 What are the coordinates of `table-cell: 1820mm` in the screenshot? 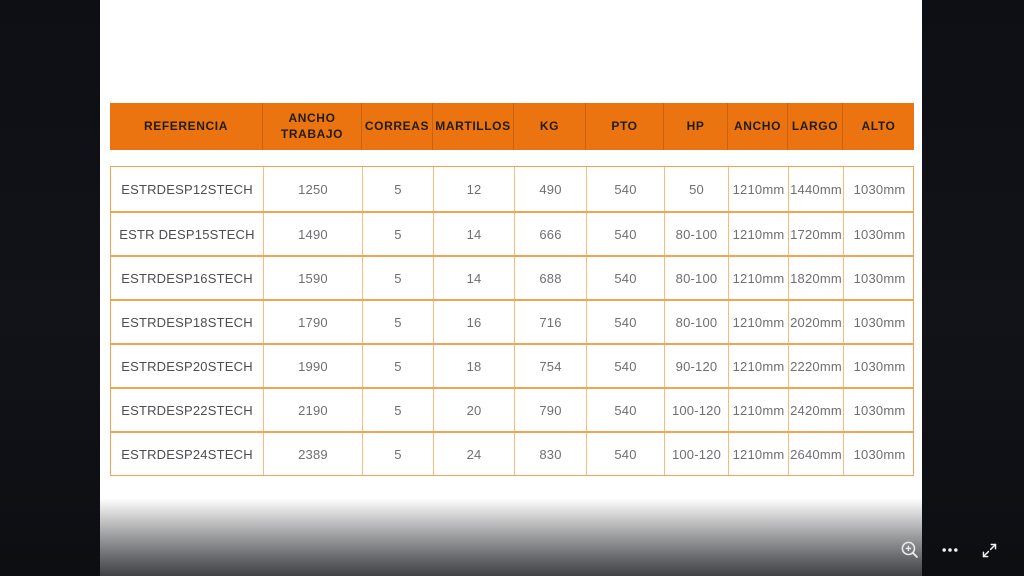 It's located at (815, 278).